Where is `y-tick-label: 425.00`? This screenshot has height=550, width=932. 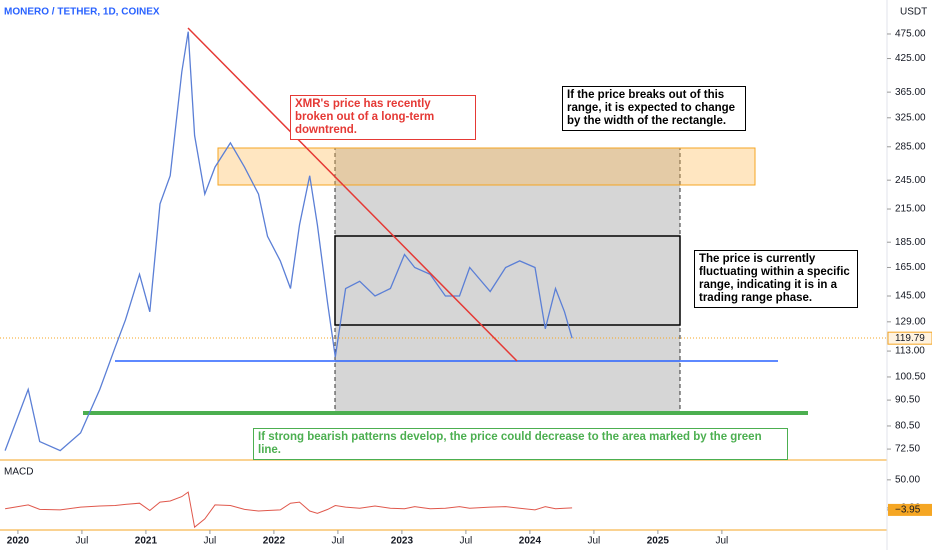 y-tick-label: 425.00 is located at coordinates (910, 58).